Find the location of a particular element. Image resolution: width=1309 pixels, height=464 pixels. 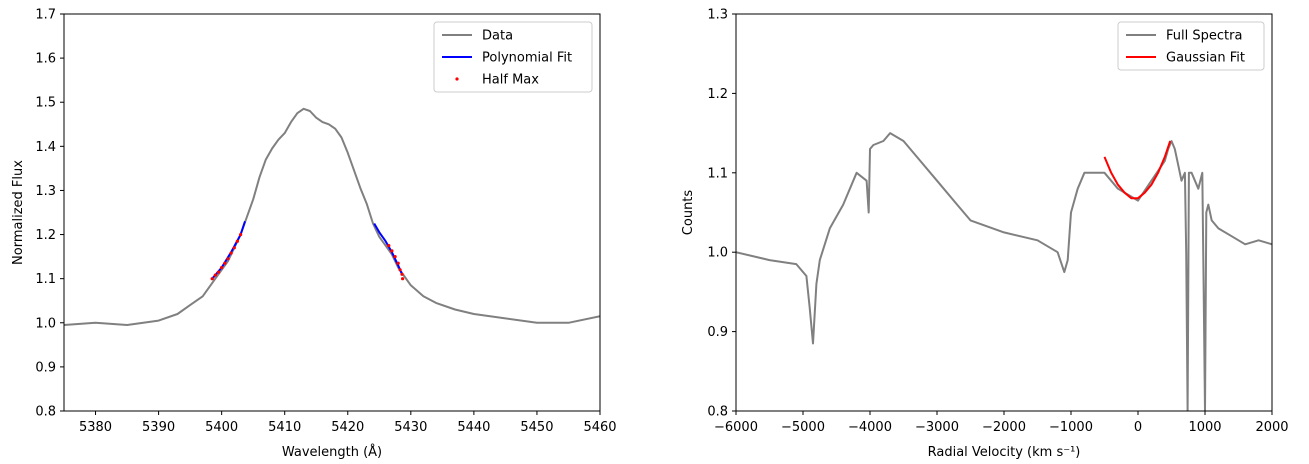

x-axis-label: Wavelength (Å) is located at coordinates (332, 452).